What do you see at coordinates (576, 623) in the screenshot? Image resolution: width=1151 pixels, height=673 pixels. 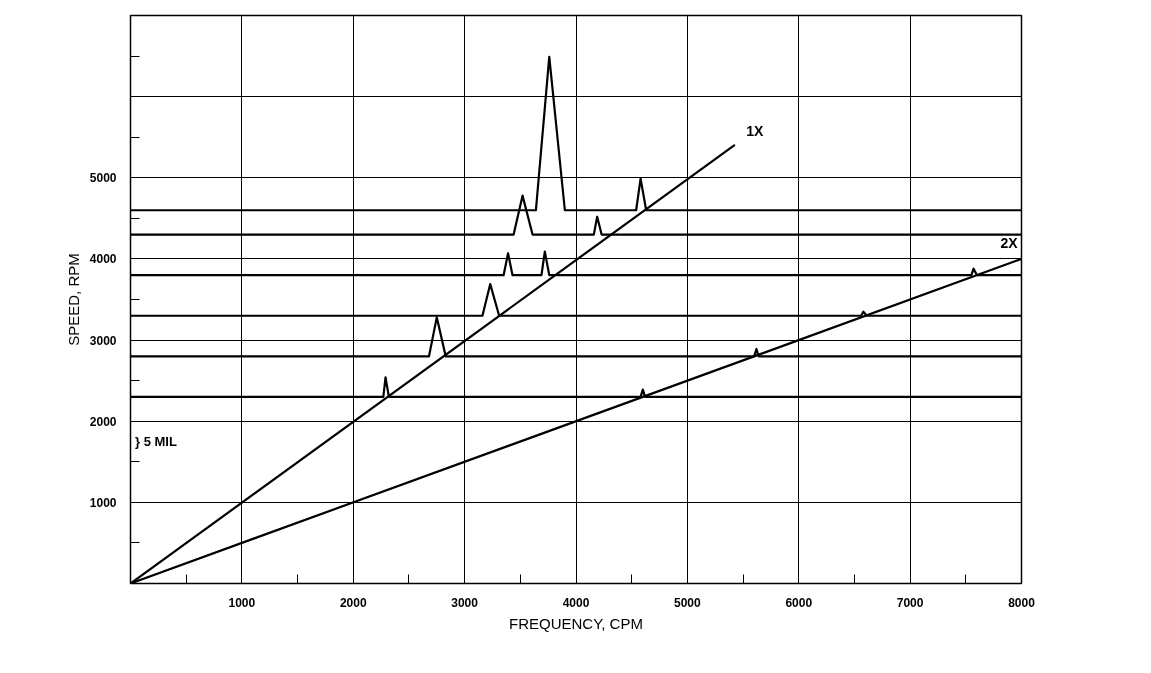 I see `x-axis-title: FREQUENCY, CPM` at bounding box center [576, 623].